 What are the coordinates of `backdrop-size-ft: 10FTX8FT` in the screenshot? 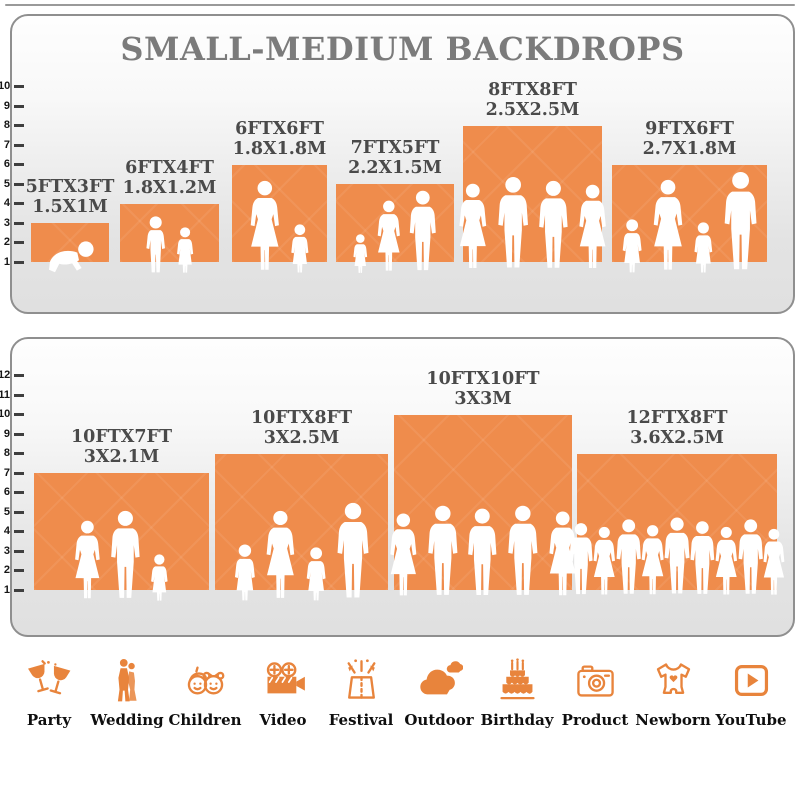 It's located at (301, 417).